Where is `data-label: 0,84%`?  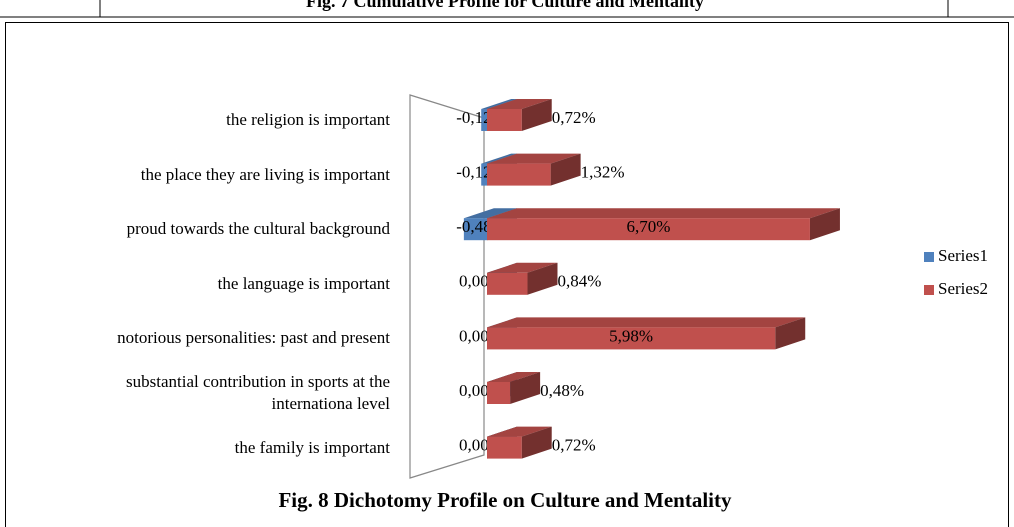 data-label: 0,84% is located at coordinates (580, 281).